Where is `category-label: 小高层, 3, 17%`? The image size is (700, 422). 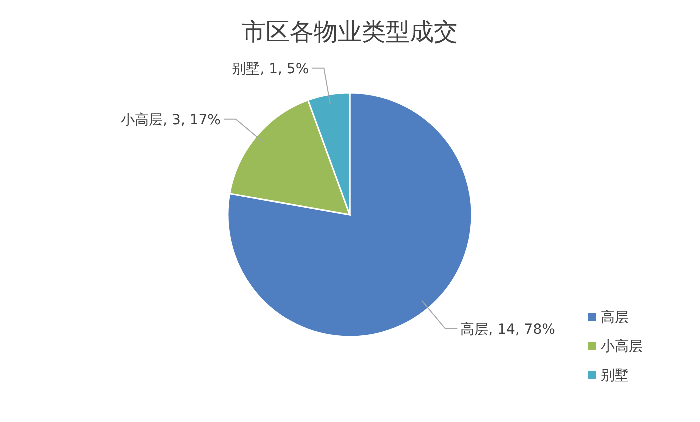 category-label: 小高层, 3, 17% is located at coordinates (171, 120).